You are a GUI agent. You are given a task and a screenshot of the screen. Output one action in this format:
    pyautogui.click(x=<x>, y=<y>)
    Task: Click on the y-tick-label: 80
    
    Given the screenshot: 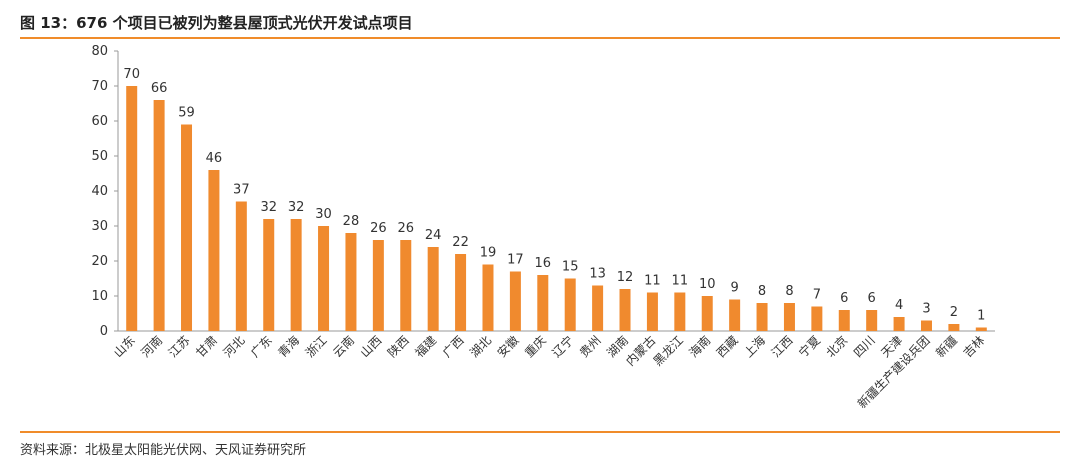 What is the action you would take?
    pyautogui.click(x=99, y=51)
    